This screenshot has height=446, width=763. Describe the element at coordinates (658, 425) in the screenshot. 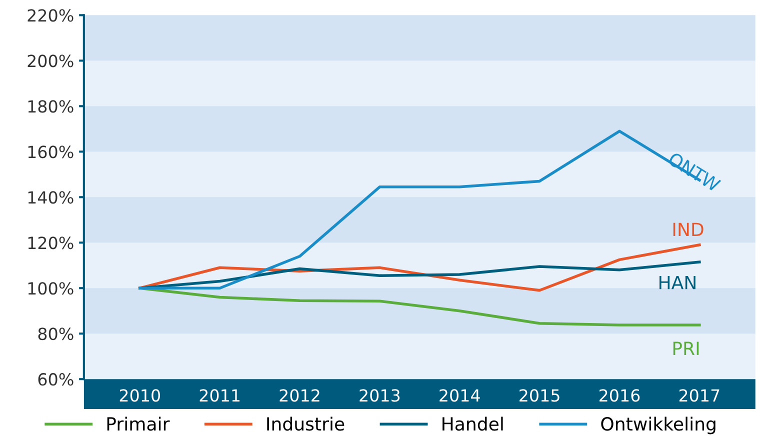

I see `legend-label: Ontwikkeling` at that location.